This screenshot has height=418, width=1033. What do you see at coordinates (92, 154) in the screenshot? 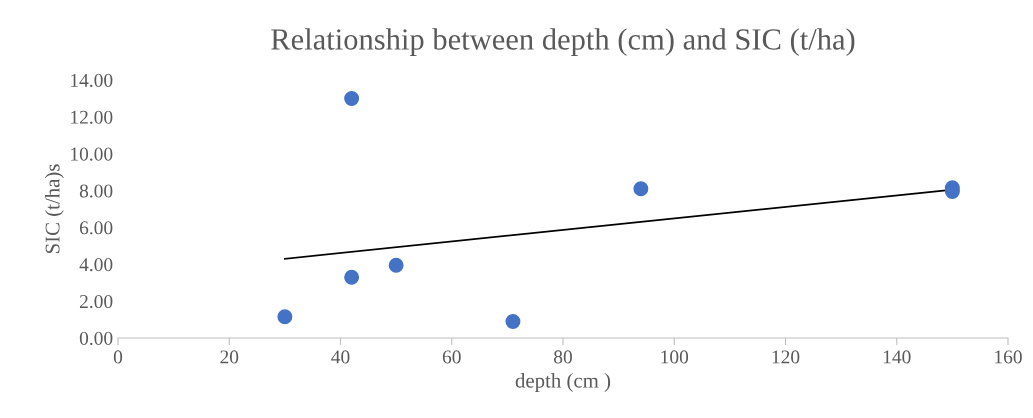
I see `y-tick-label: 10.00` at bounding box center [92, 154].